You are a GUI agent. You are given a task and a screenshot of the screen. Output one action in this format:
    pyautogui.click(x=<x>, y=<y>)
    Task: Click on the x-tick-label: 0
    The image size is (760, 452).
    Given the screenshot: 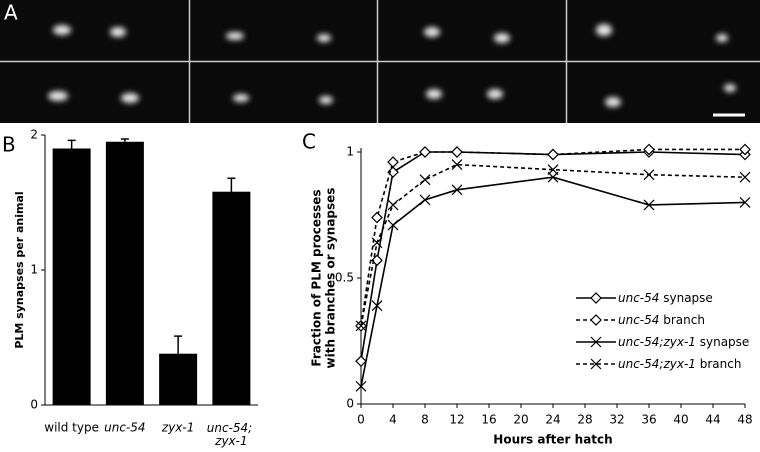 What is the action you would take?
    pyautogui.click(x=361, y=420)
    